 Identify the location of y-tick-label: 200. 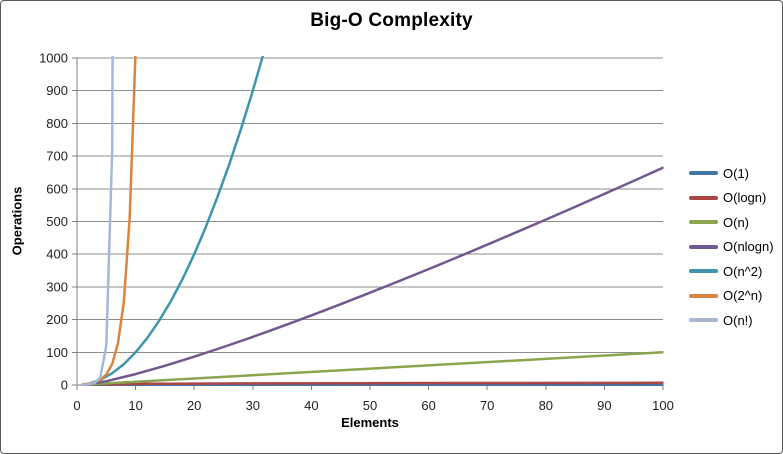
(57, 319).